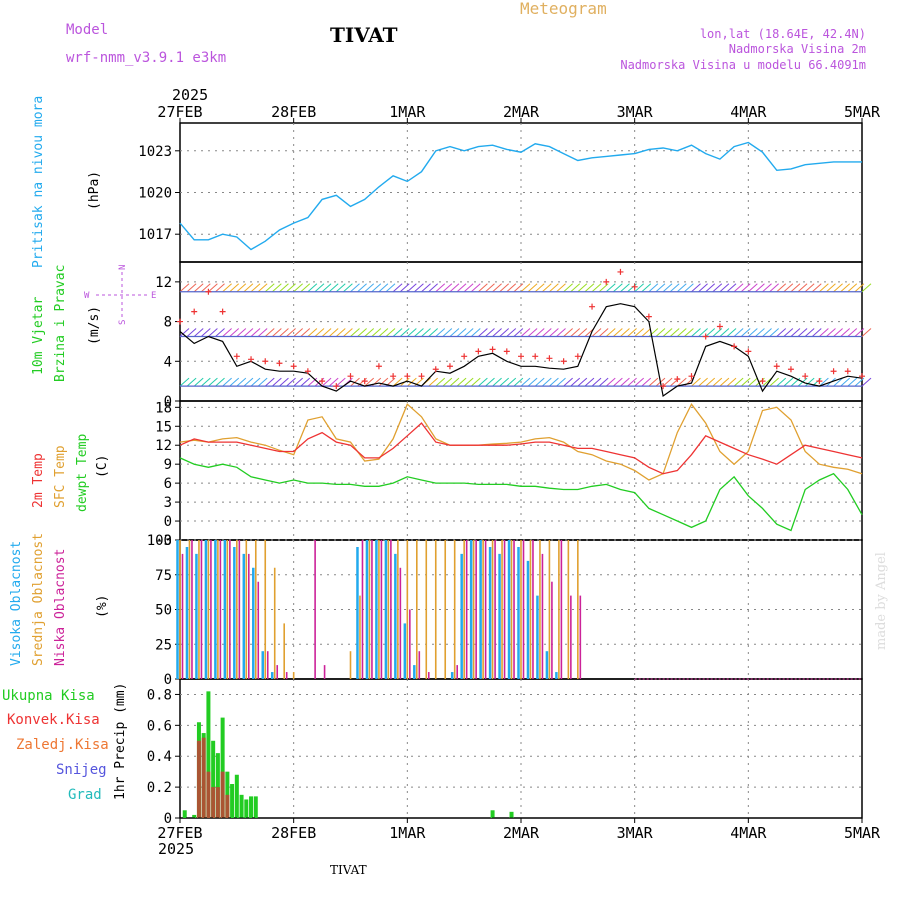 This screenshot has width=900, height=900. I want to click on y-tick-label: -3, so click(163, 541).